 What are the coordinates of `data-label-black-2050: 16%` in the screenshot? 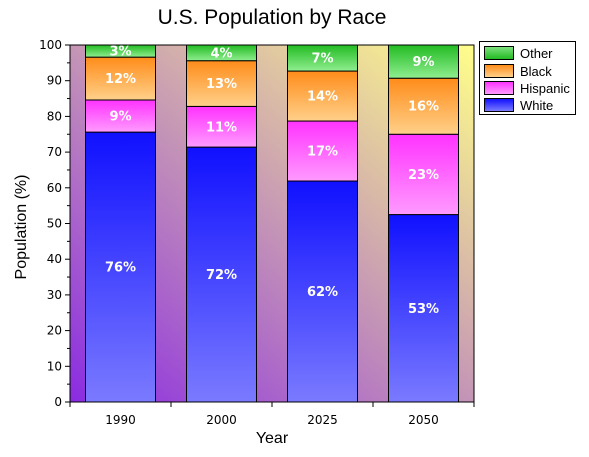 It's located at (423, 107).